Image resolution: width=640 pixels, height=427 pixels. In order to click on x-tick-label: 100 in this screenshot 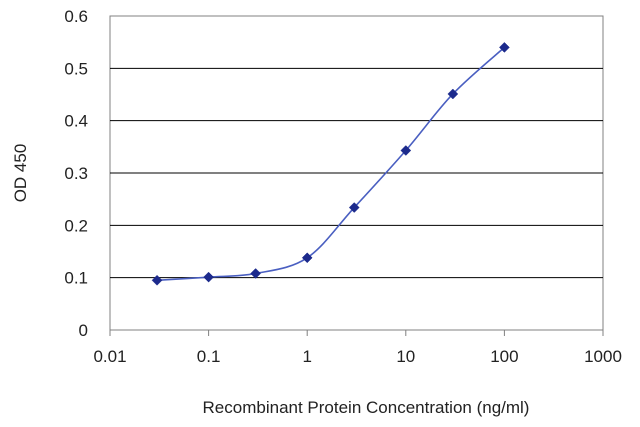, I will do `click(504, 356)`.